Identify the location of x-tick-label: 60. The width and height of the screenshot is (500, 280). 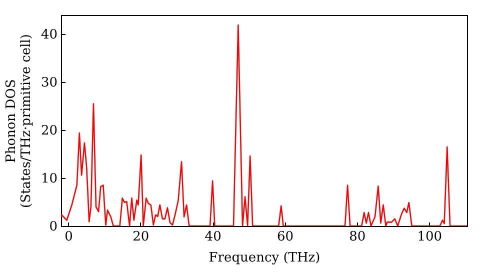
(285, 237).